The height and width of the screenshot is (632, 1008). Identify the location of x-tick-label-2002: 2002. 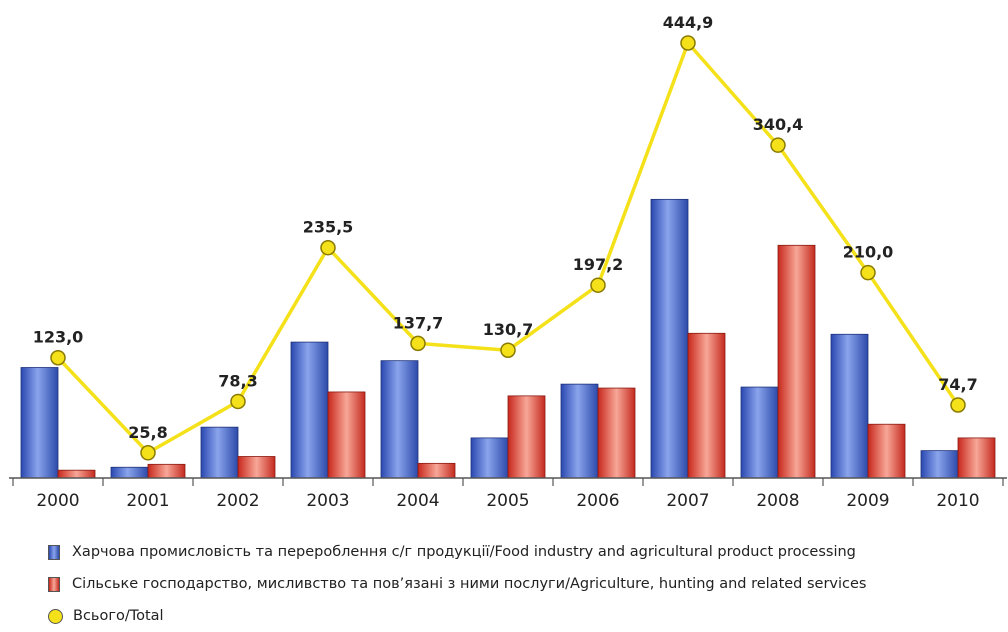
(237, 501).